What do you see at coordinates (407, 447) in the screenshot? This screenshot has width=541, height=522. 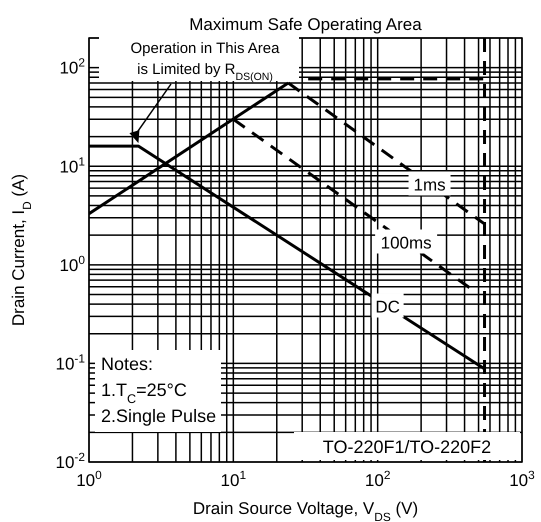 I see `annotation: TO-220F1/TO-220F2` at bounding box center [407, 447].